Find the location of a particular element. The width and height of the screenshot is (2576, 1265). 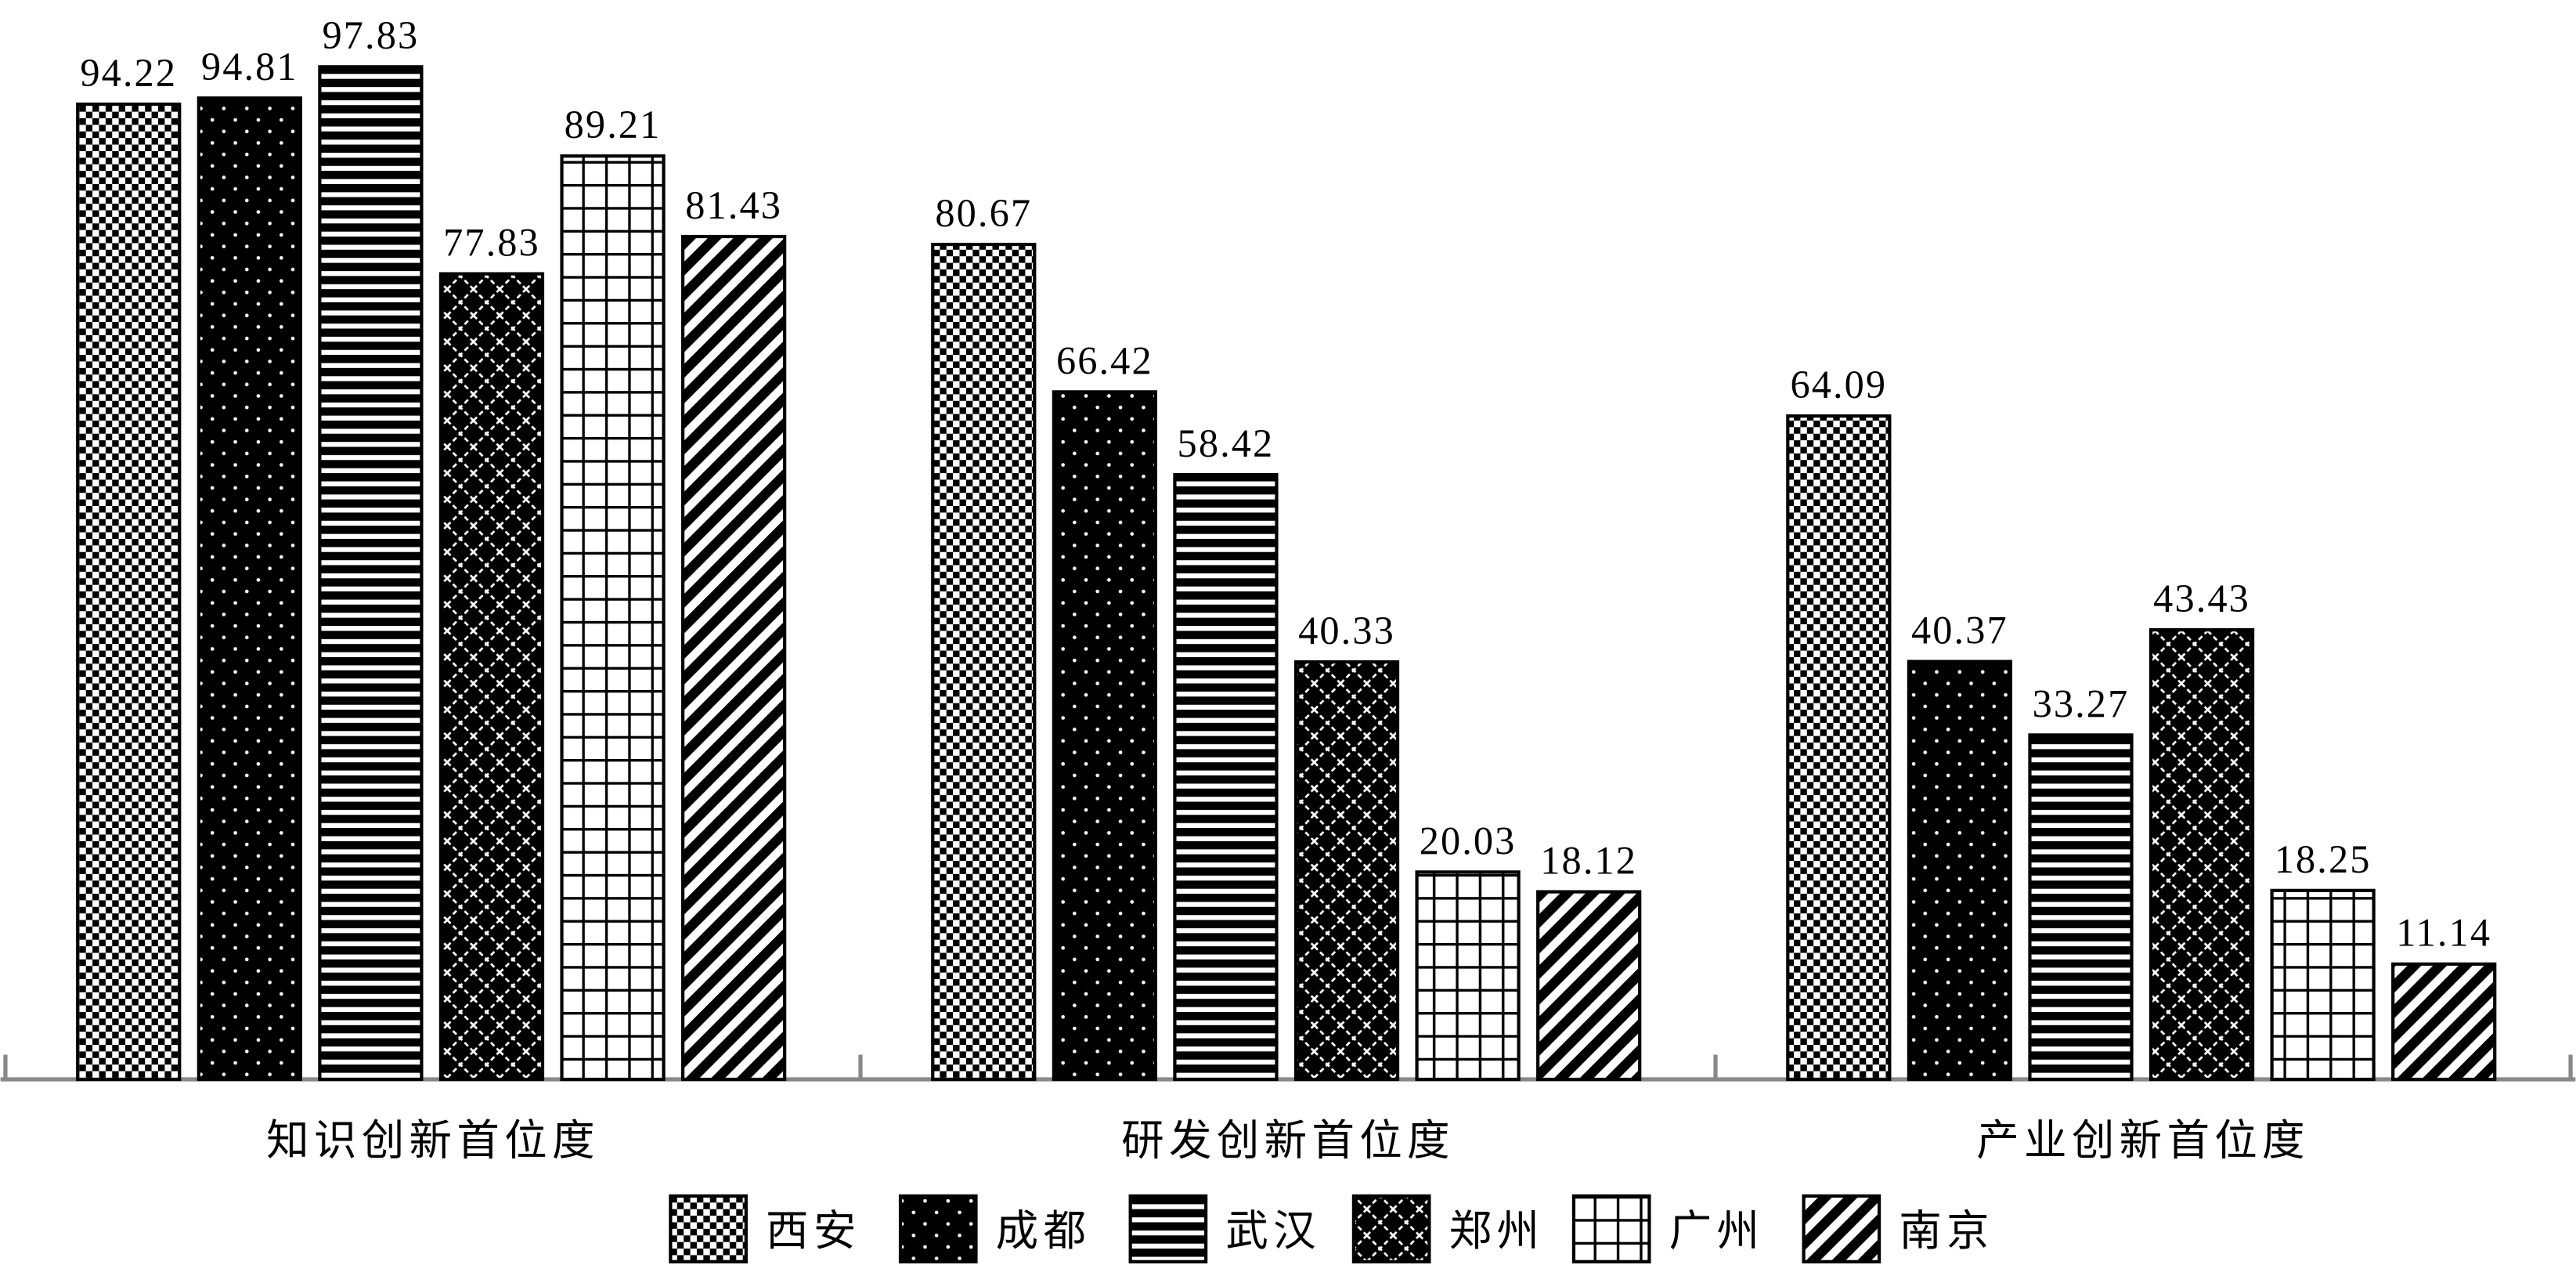

value-label: 40.37 is located at coordinates (1959, 630).